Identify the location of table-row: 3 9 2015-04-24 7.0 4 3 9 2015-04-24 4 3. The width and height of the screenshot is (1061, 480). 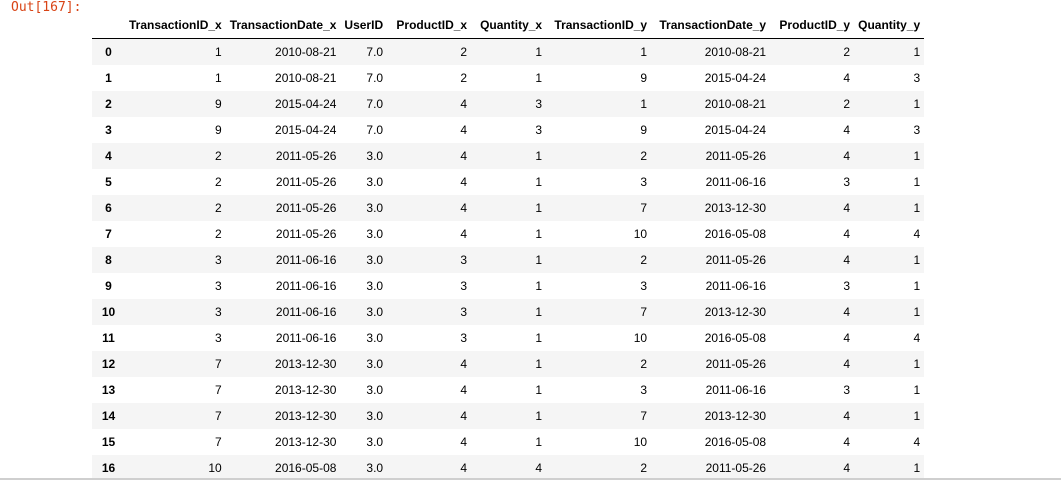
(508, 130).